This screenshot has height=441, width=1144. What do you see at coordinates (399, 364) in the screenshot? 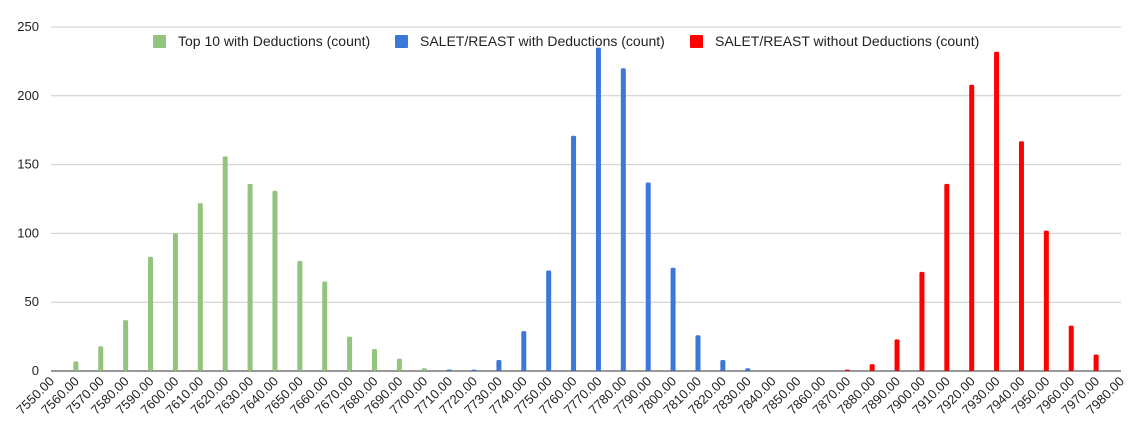
I see `bar-series-1-7690.00` at bounding box center [399, 364].